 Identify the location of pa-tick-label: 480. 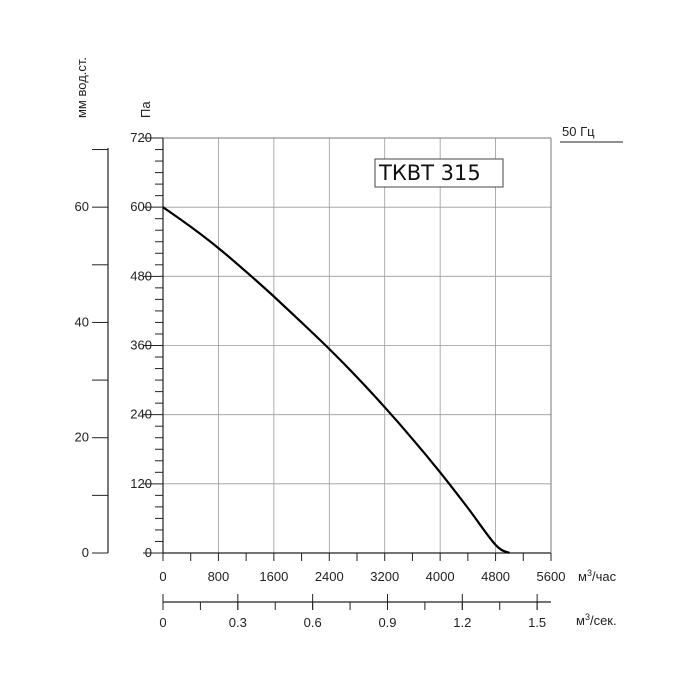
(141, 275).